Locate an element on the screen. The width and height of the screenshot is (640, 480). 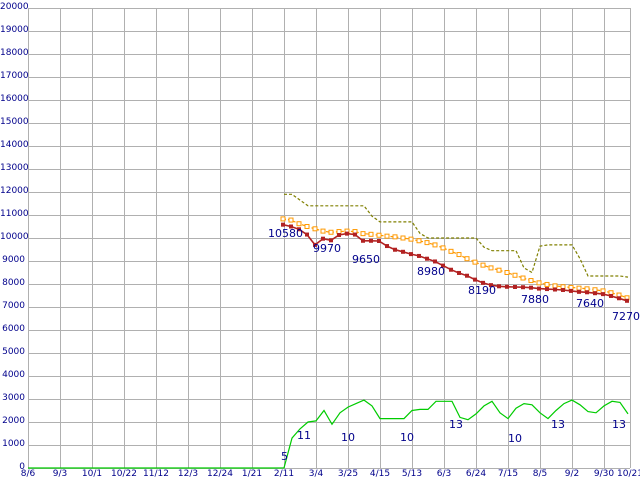
x-axis-tick-label: 10/22 is located at coordinates (124, 474).